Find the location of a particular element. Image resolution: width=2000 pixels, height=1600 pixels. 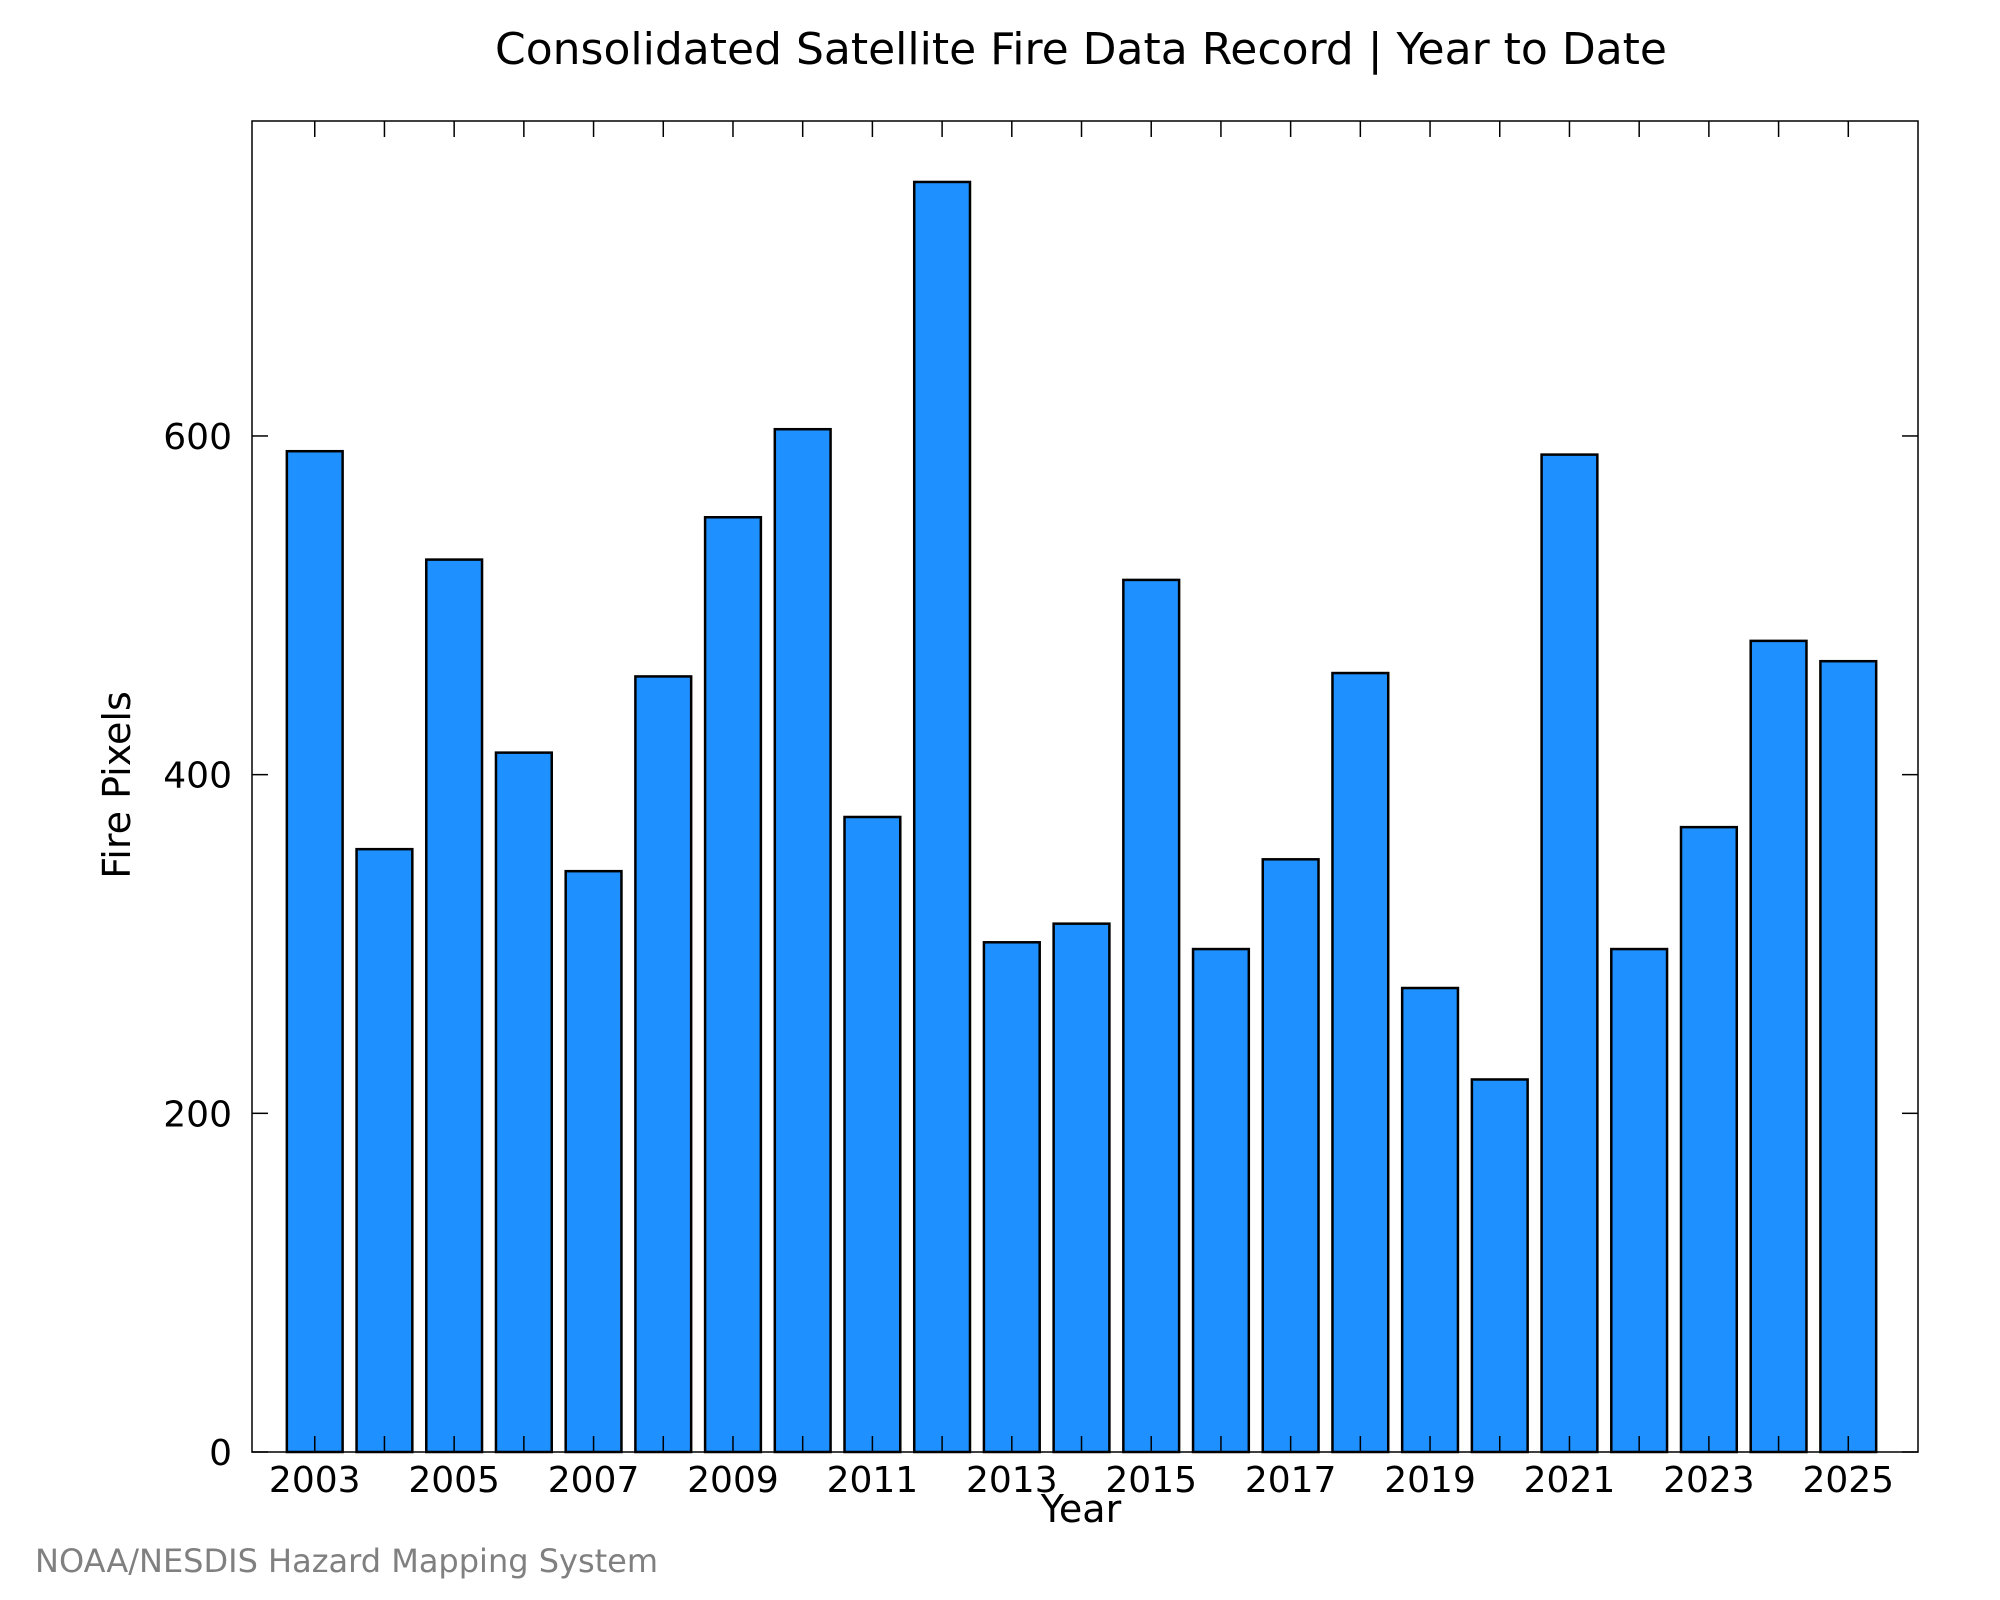

bar-2003 is located at coordinates (314, 951).